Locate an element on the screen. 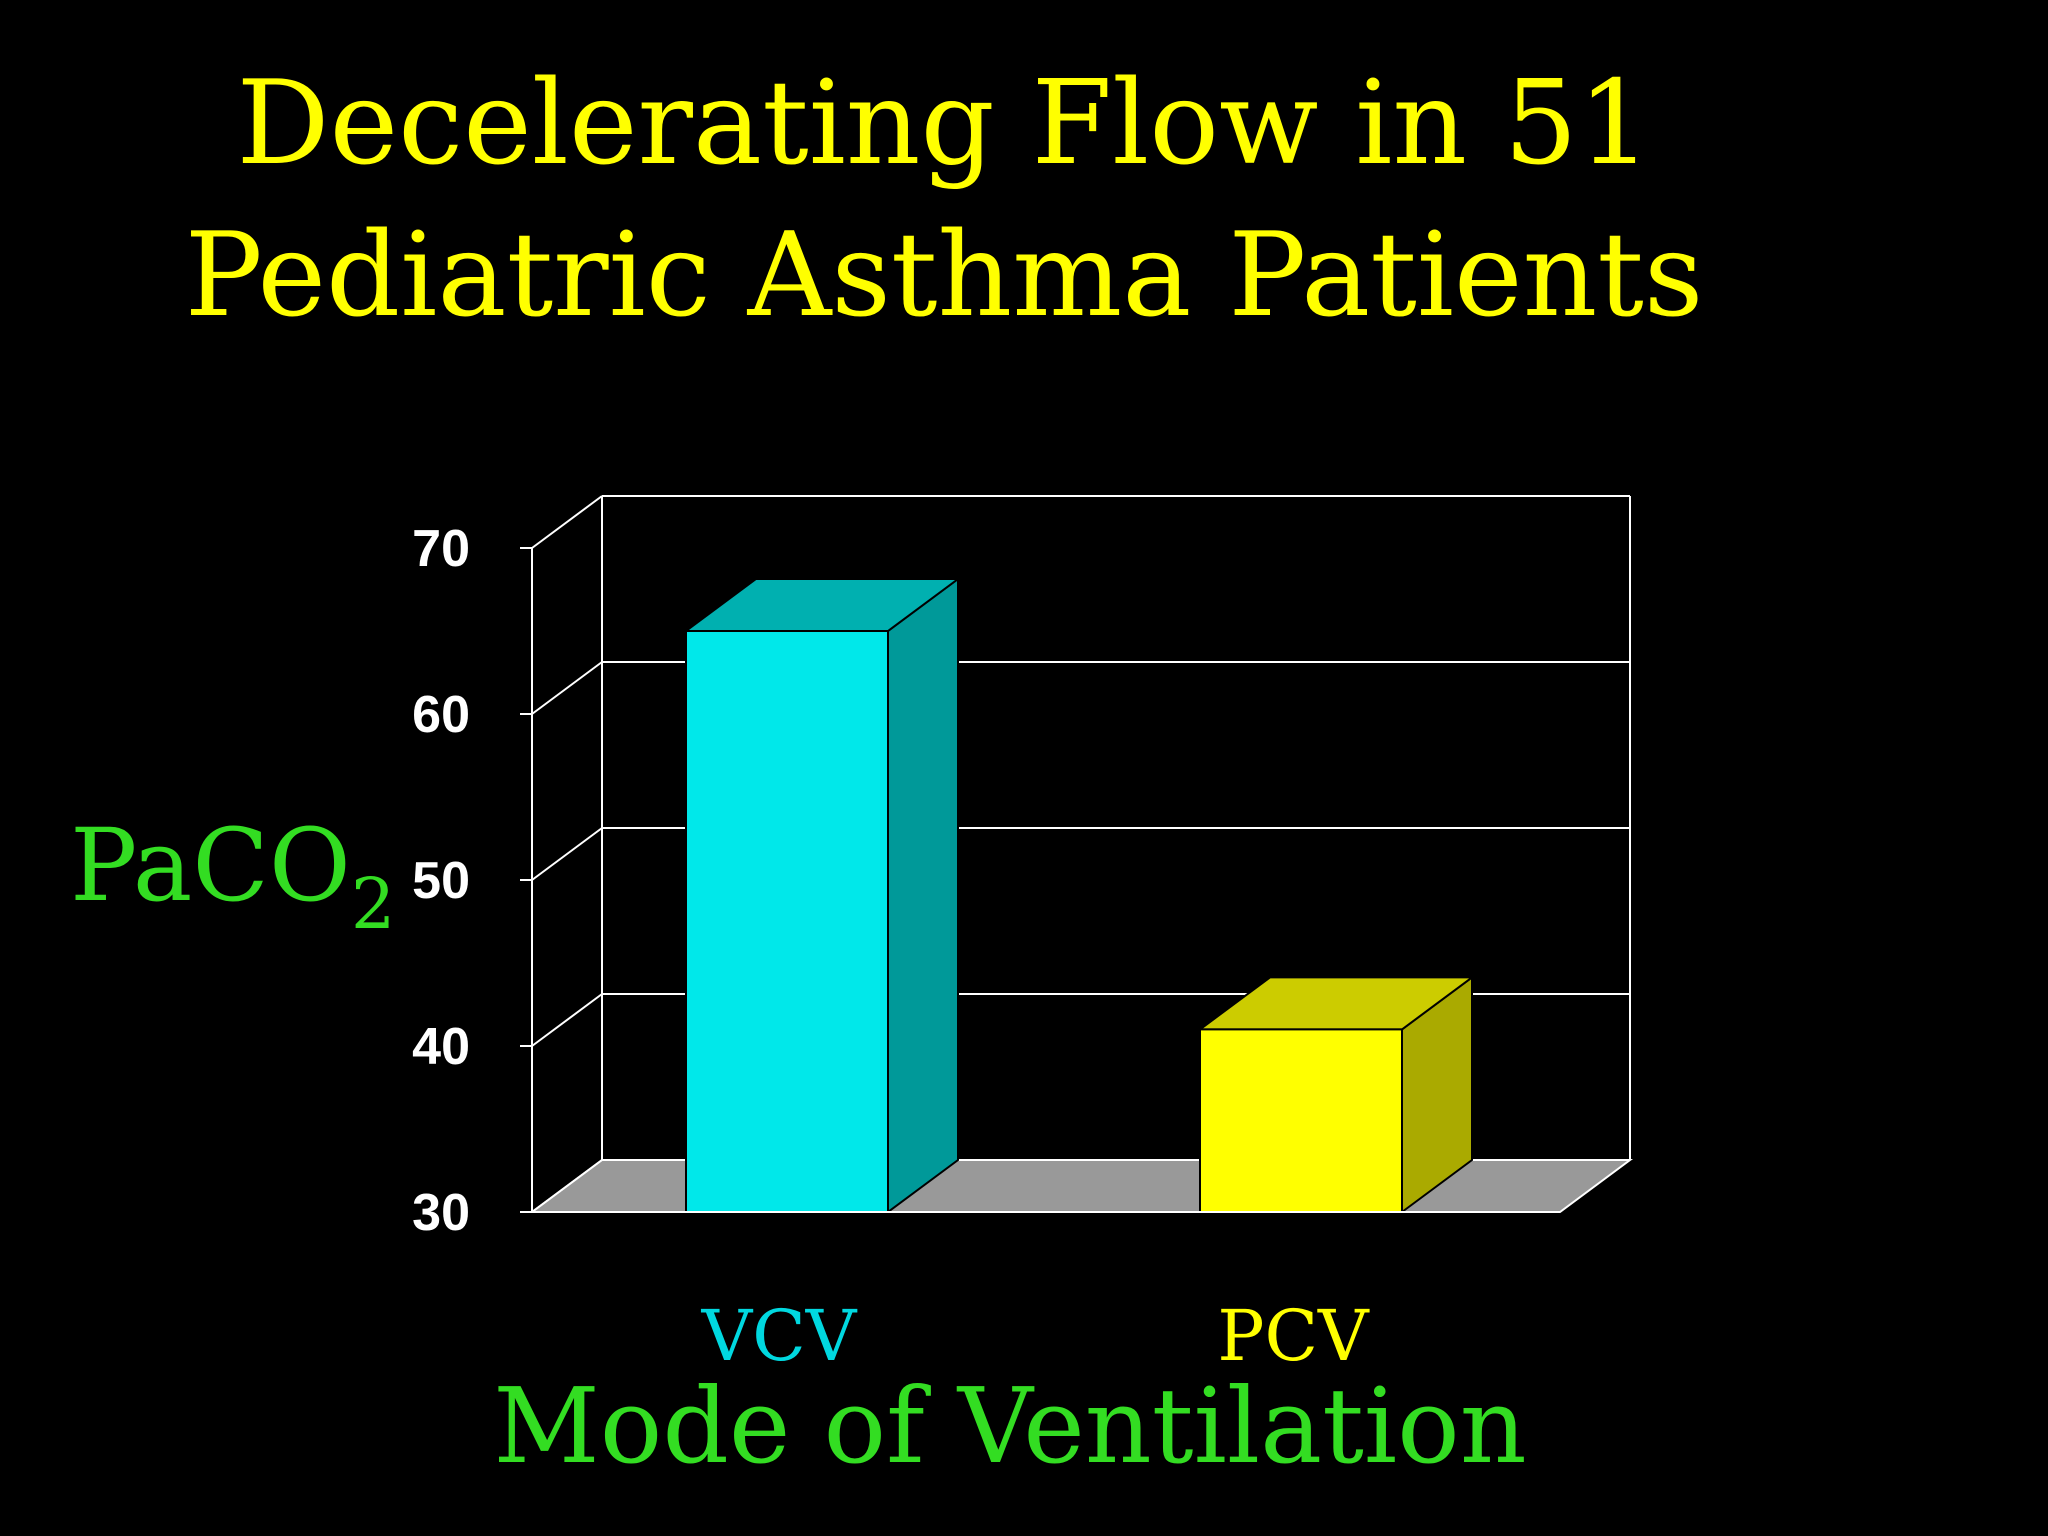 Image resolution: width=2048 pixels, height=1536 pixels. x-category-label: VCV is located at coordinates (779, 1336).